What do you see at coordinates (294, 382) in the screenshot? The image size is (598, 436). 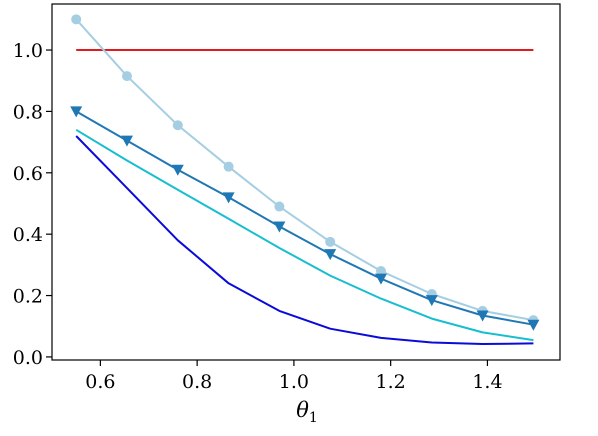 I see `x-tick-label: 1.0` at bounding box center [294, 382].